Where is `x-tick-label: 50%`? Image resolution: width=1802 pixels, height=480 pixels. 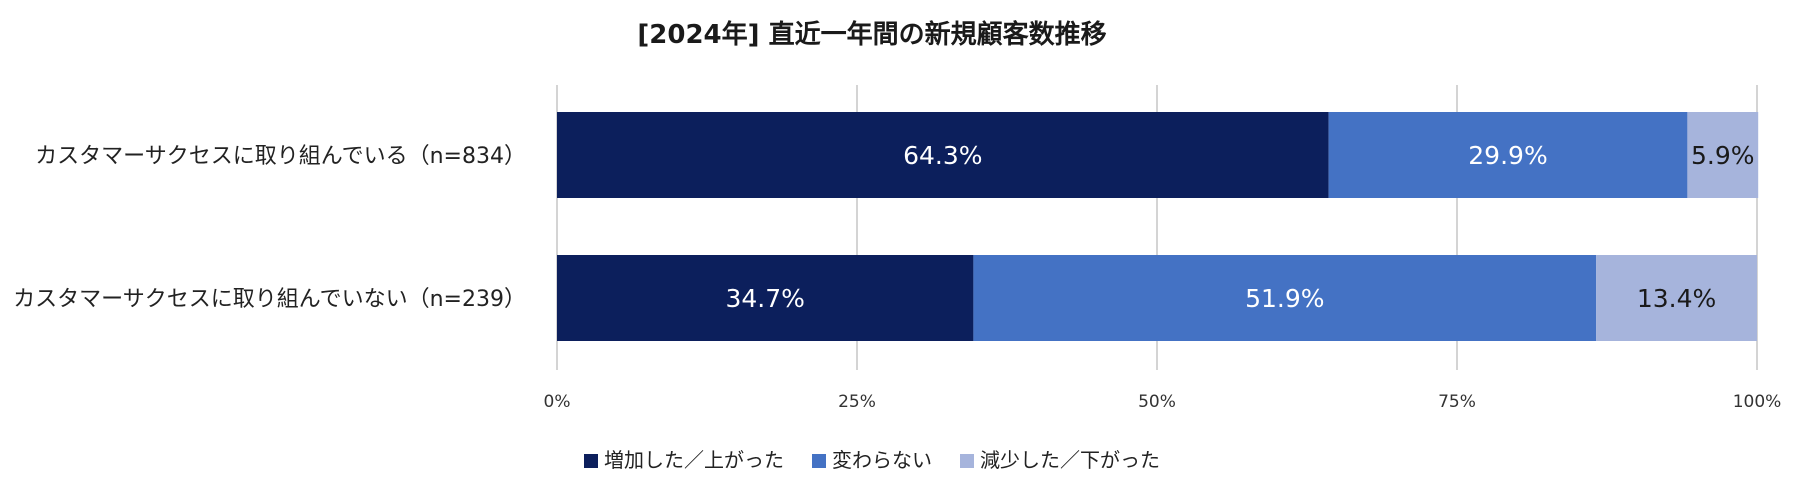 x-tick-label: 50% is located at coordinates (1157, 402).